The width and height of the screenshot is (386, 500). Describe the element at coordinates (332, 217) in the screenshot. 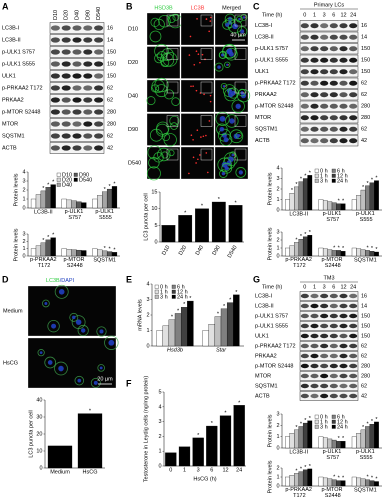

I see `x-tick-label: p-ULK1 S757` at that location.